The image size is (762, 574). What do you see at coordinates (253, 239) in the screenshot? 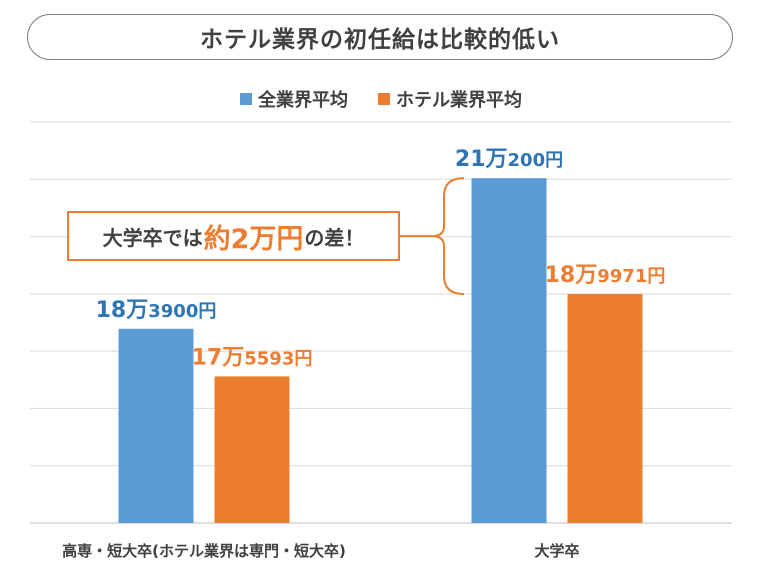
I see `callout-highlight: 約2万円` at bounding box center [253, 239].